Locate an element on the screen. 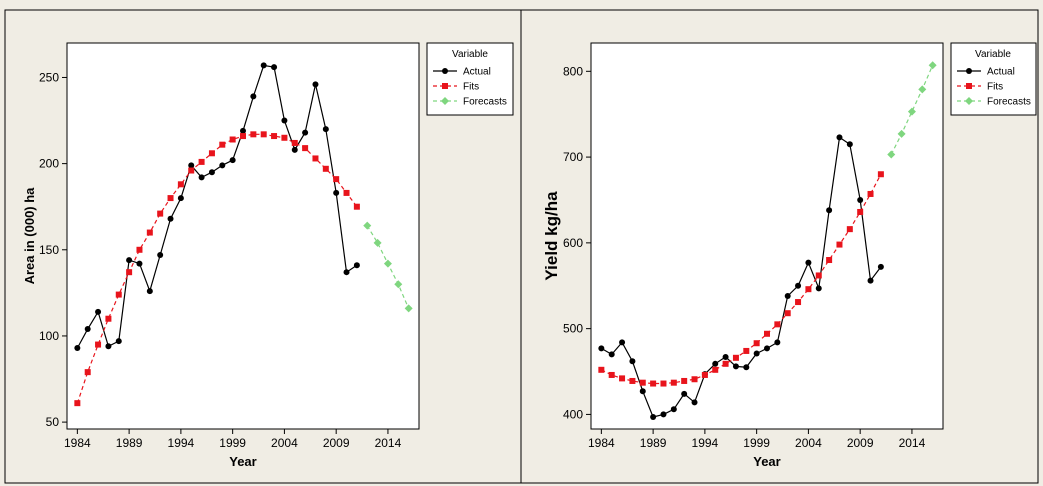 This screenshot has height=486, width=1043. yield-x-ticks: 1984 1989 1994 1999 2004 2009 2014 is located at coordinates (757, 439).